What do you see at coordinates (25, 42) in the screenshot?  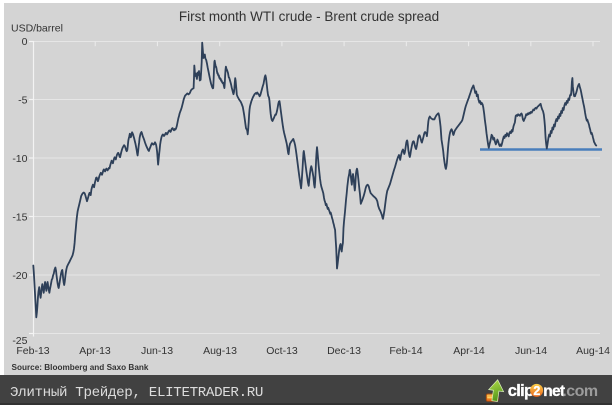 I see `svg-text: 0` at bounding box center [25, 42].